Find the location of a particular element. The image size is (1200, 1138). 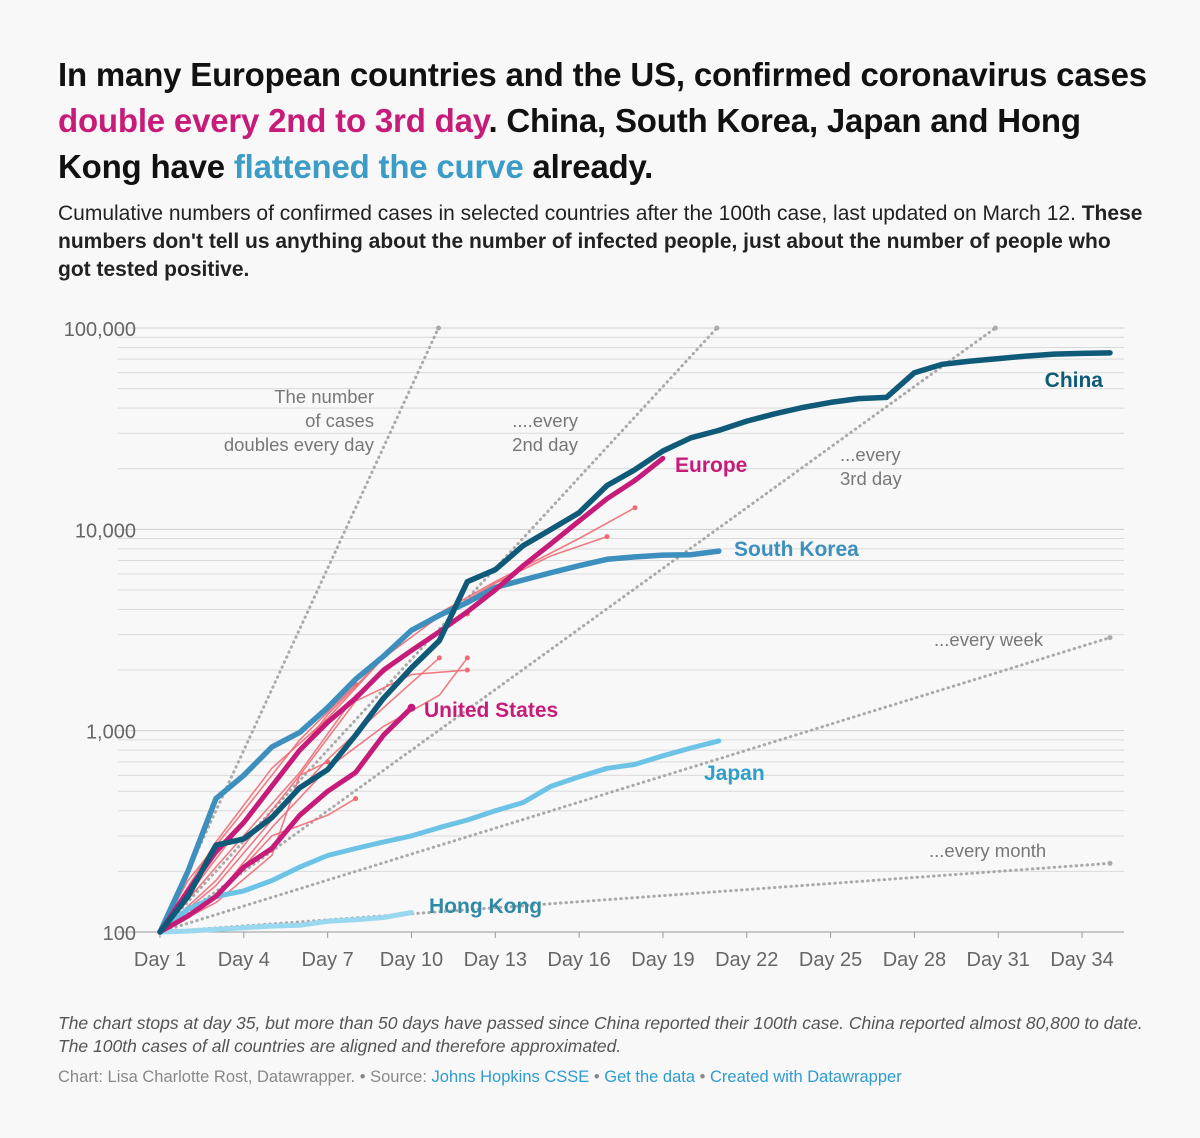

annotation-every-month: ...every month is located at coordinates (987, 850).